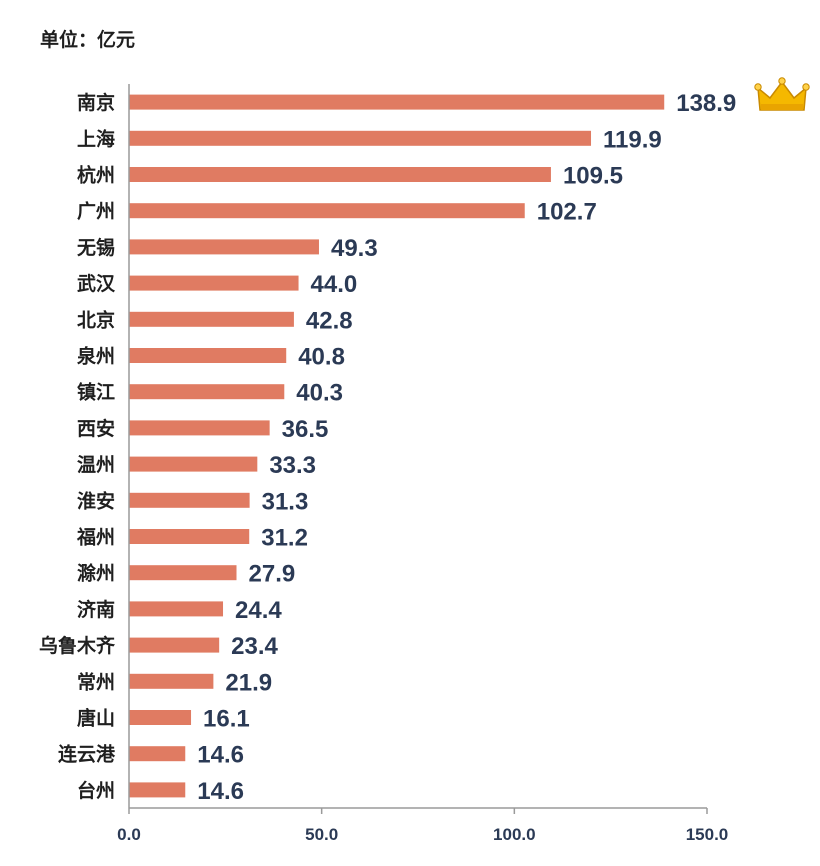  I want to click on bar-group: 西安 36.5, so click(202, 429).